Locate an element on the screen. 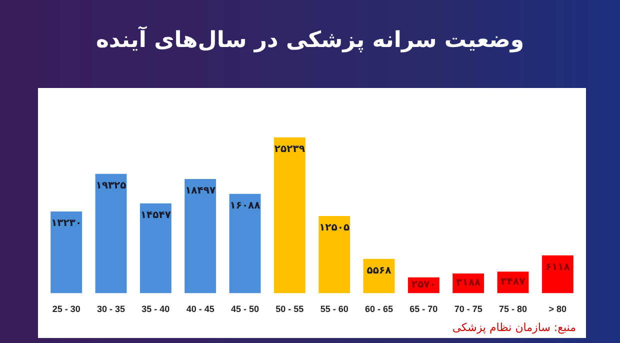  x-tick-label: 40 - 45 is located at coordinates (200, 309).